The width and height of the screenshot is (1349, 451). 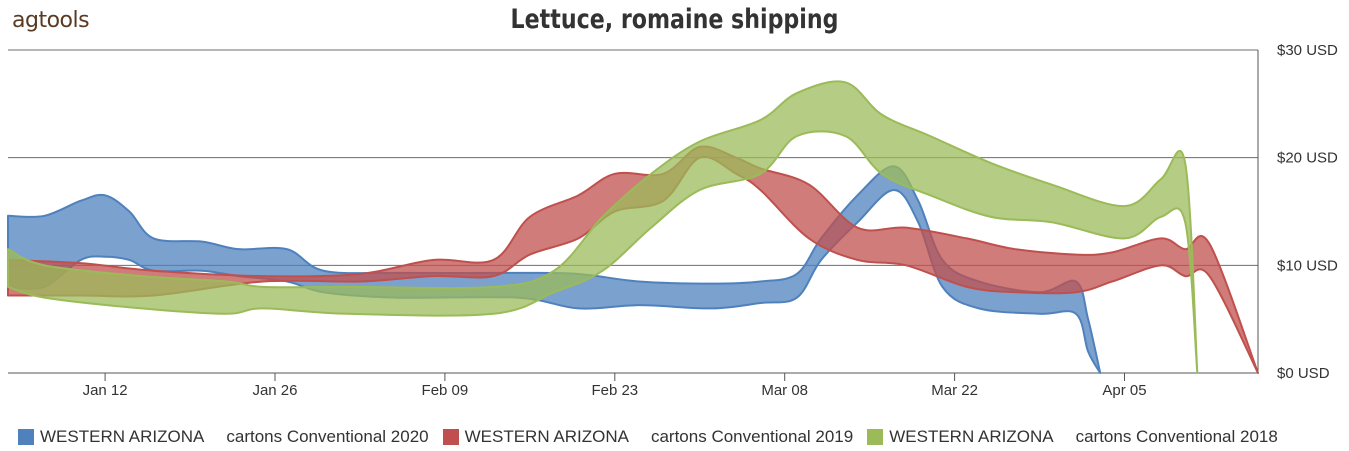 What do you see at coordinates (1307, 158) in the screenshot?
I see `y-tick-label: $20 USD` at bounding box center [1307, 158].